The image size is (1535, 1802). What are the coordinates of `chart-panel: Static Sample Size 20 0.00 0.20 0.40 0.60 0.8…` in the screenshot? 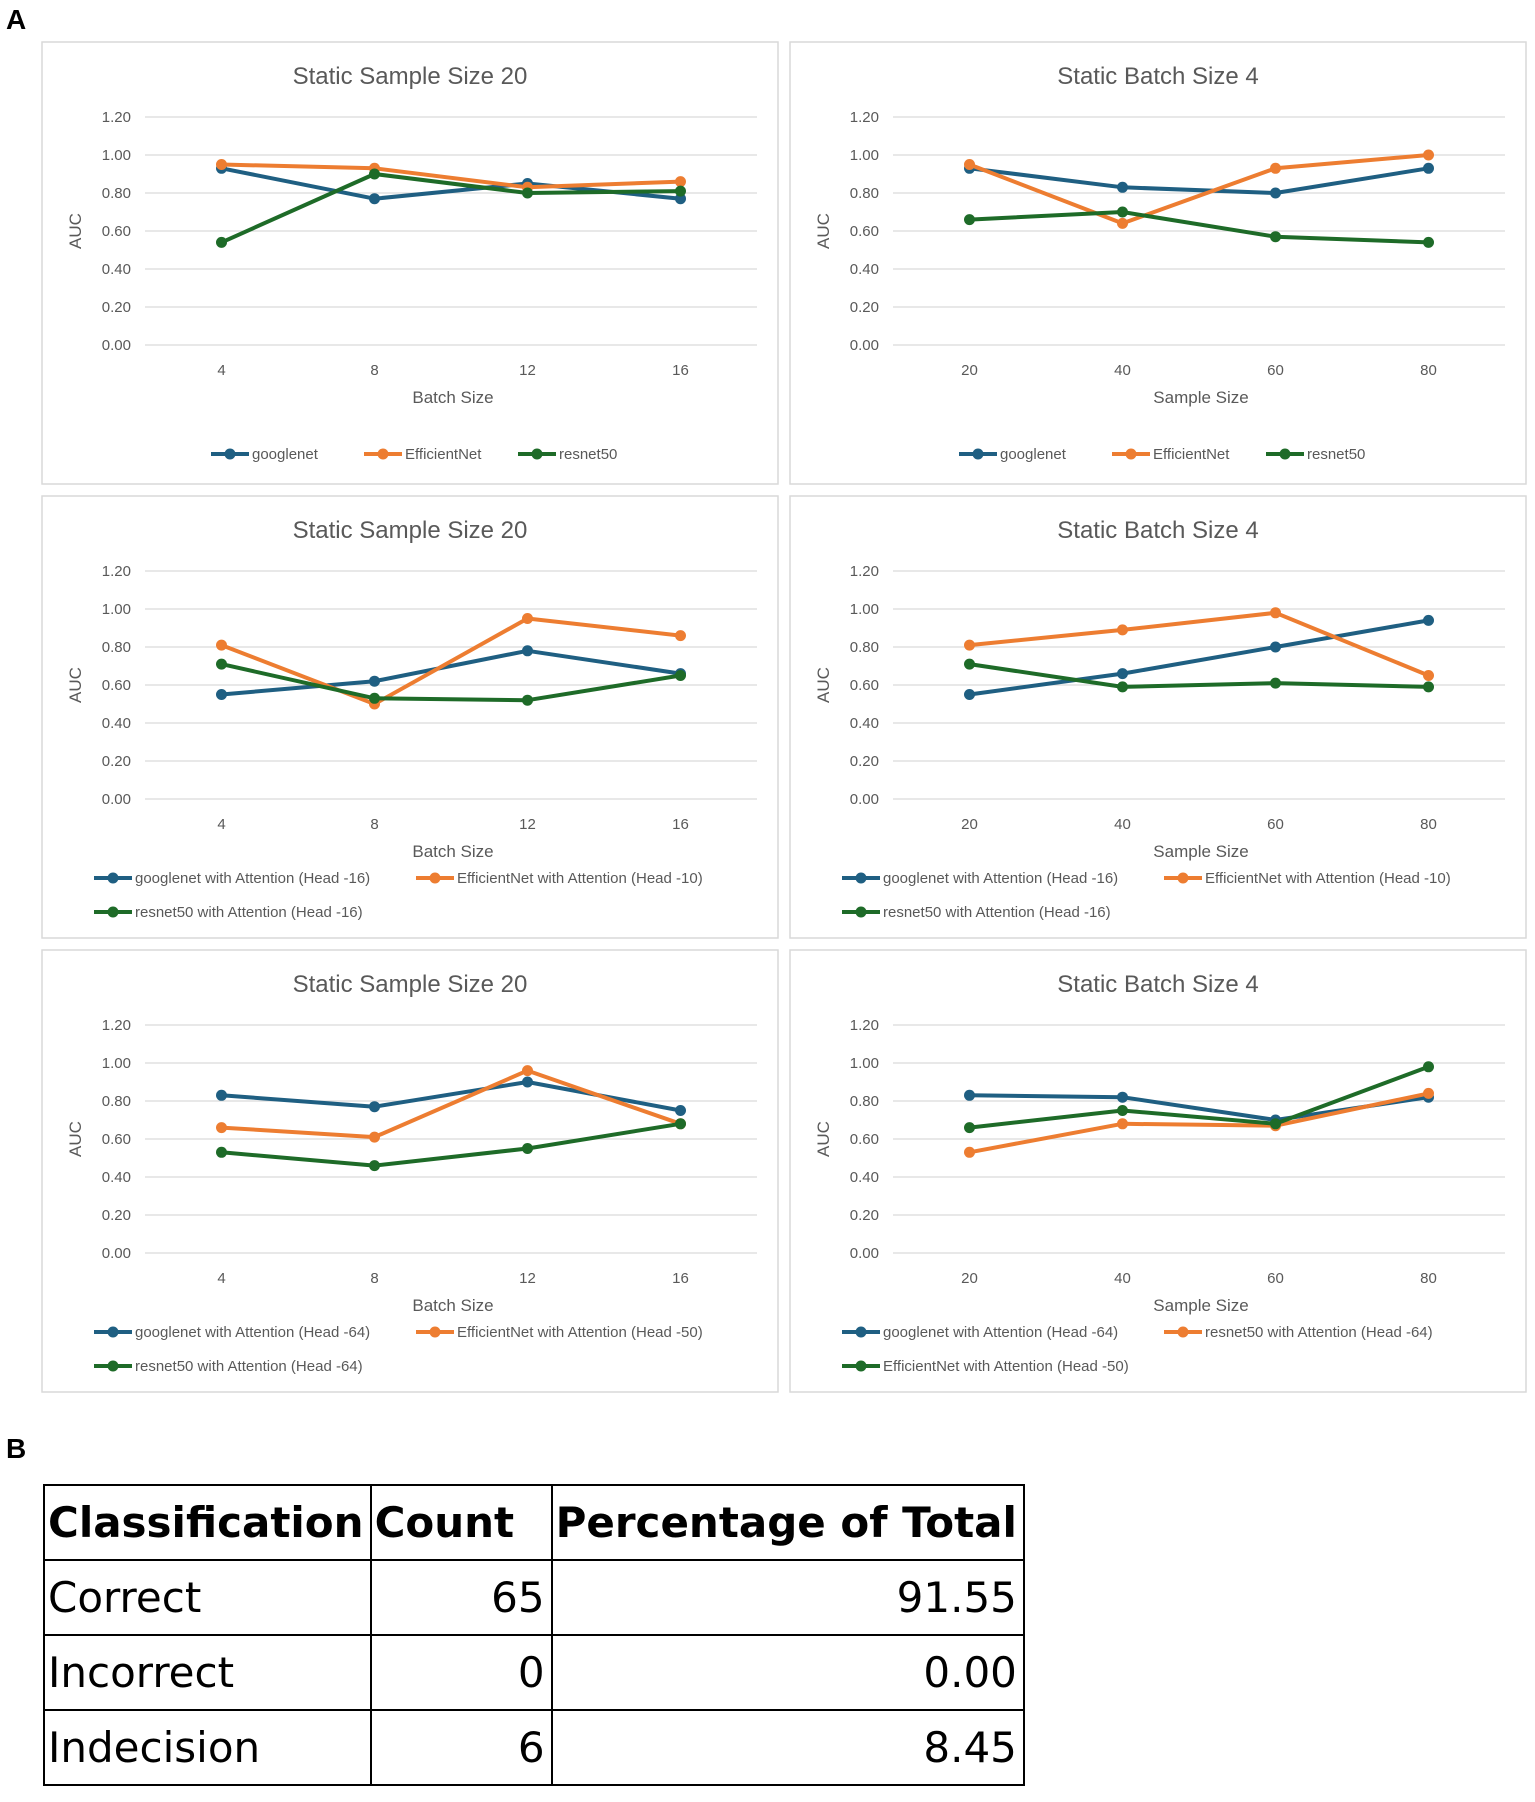 It's located at (410, 263).